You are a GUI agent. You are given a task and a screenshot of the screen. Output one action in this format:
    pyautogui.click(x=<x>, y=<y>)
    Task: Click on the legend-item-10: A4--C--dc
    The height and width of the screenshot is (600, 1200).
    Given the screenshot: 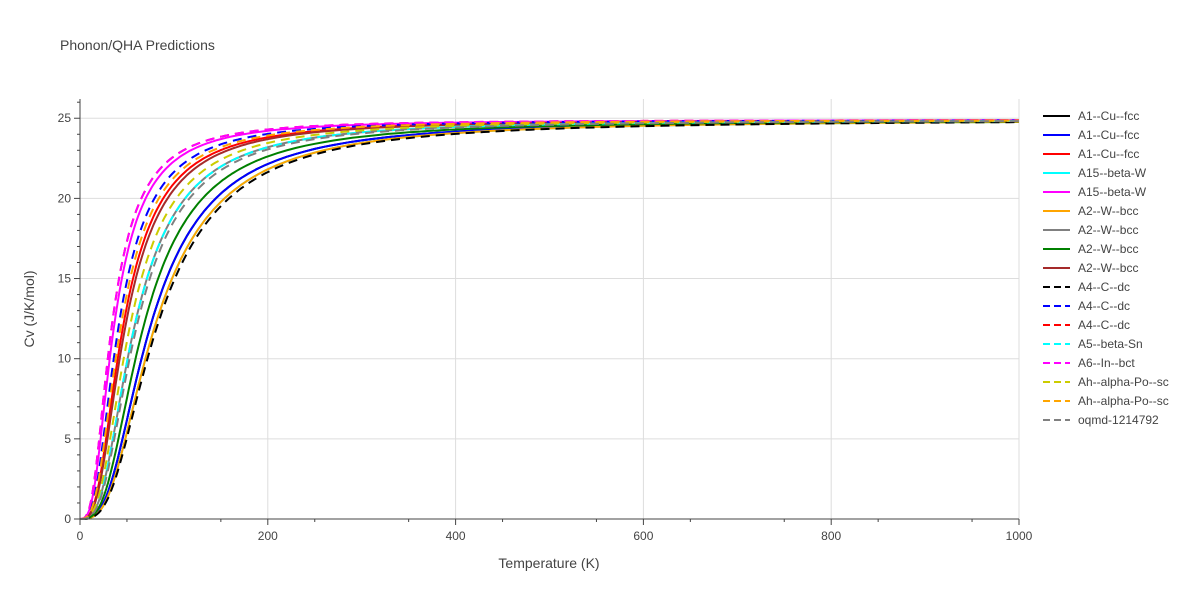 What is the action you would take?
    pyautogui.click(x=1086, y=287)
    